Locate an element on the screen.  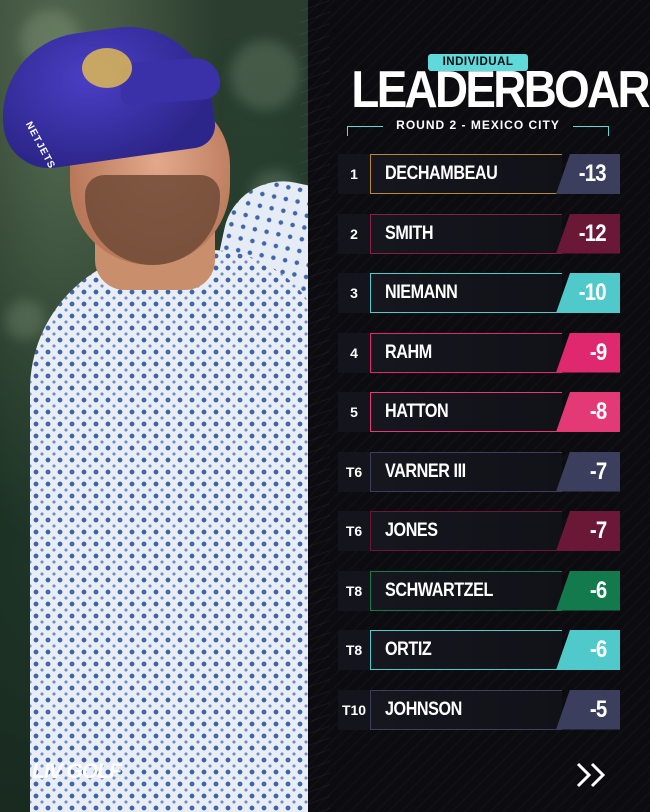
liv-golf-logo: LIV GOLF is located at coordinates (77, 771).